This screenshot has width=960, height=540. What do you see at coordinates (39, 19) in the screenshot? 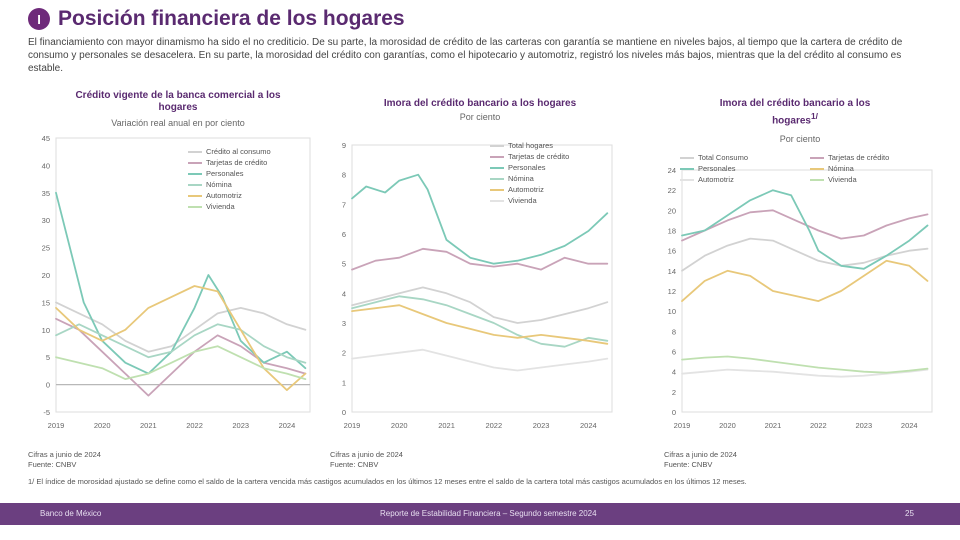
I see `section-badge: I` at bounding box center [39, 19].